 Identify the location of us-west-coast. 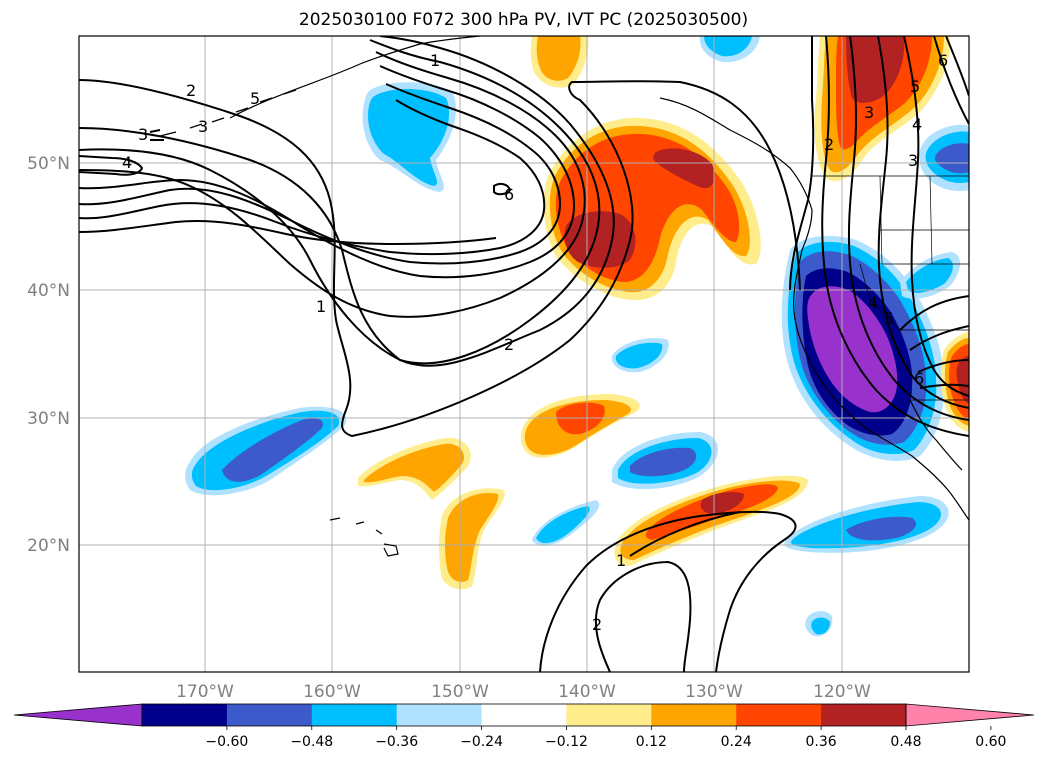
(881, 385).